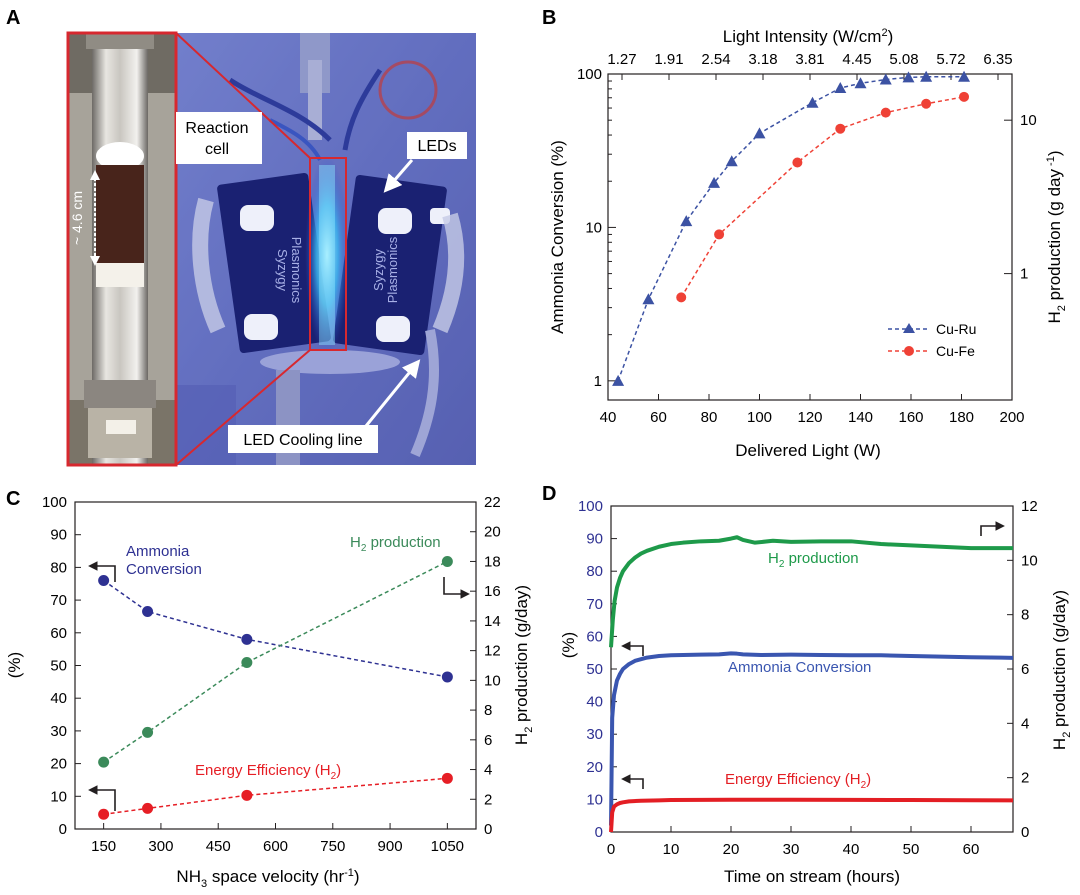 Image resolution: width=1080 pixels, height=895 pixels. Describe the element at coordinates (809, 417) in the screenshot. I see `chart-b-xtick-label: 120` at that location.